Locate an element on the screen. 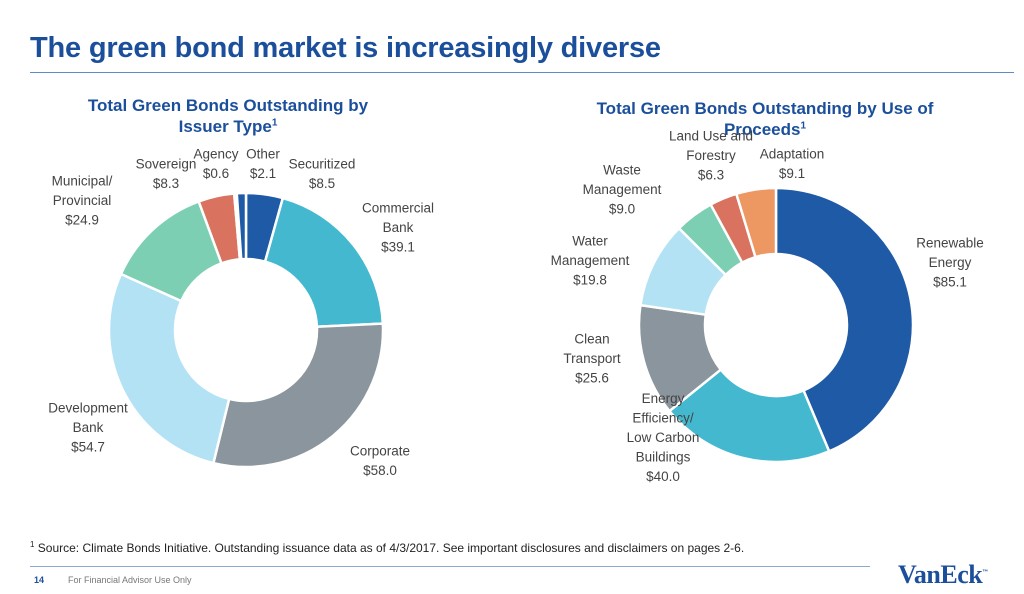 This screenshot has width=1024, height=594. label-sovereign: Sovereign $8.3 is located at coordinates (166, 173).